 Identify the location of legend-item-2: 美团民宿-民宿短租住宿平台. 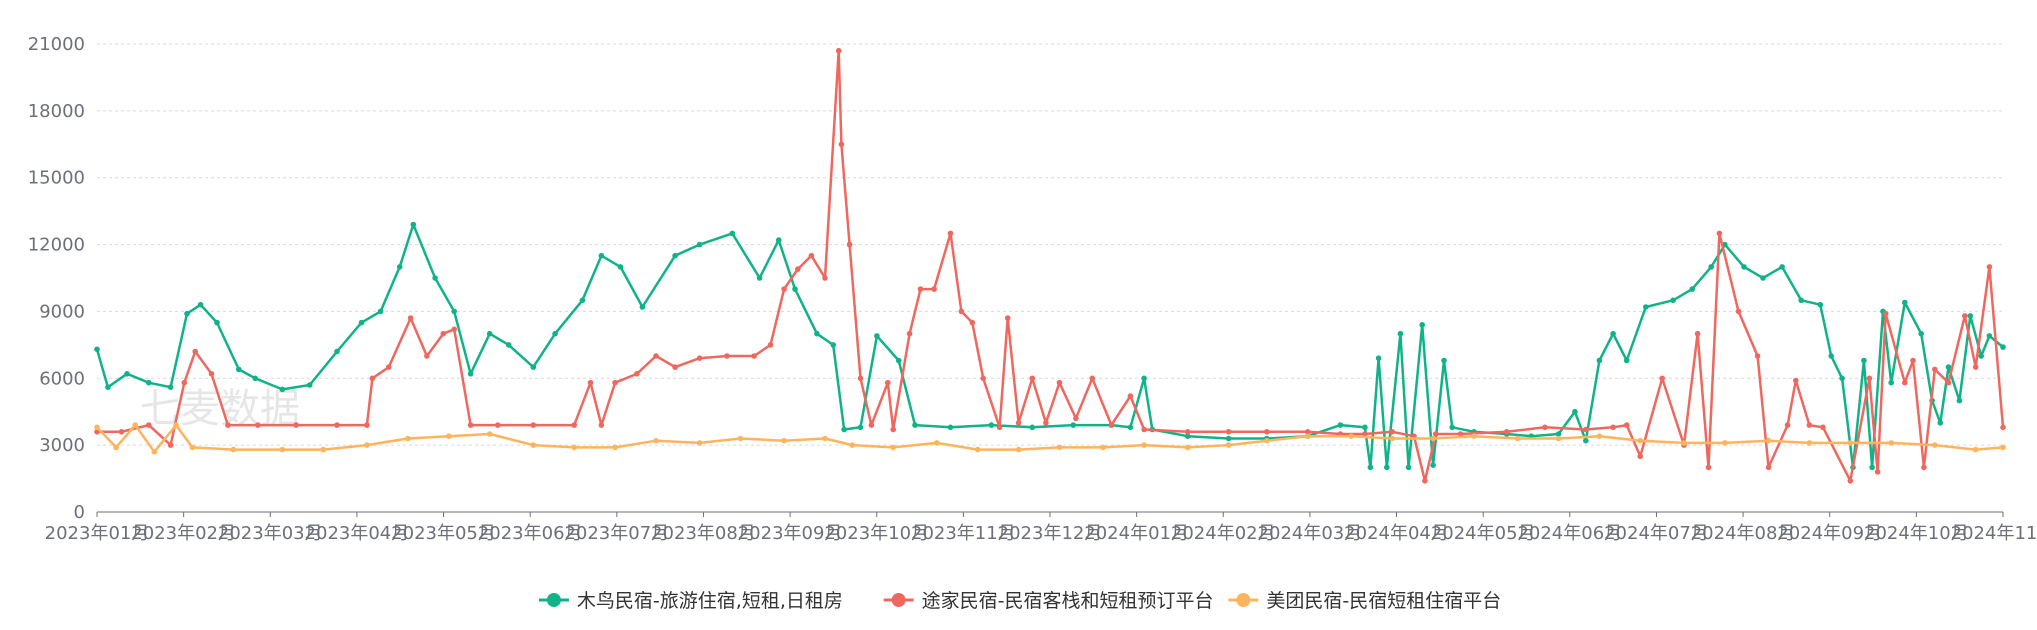
(1364, 601).